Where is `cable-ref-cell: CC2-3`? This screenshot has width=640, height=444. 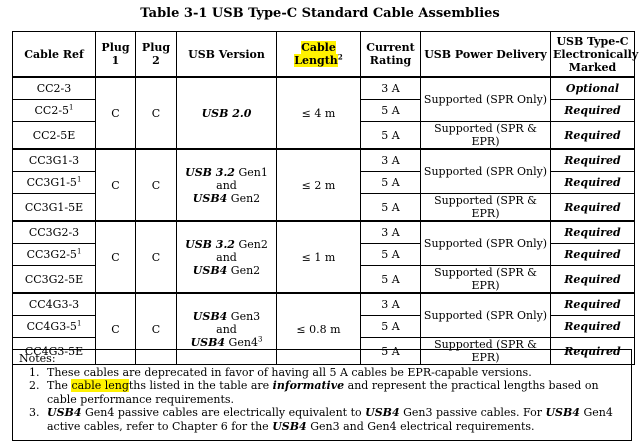
cable-ref-cell: CC2-3 is located at coordinates (54, 88).